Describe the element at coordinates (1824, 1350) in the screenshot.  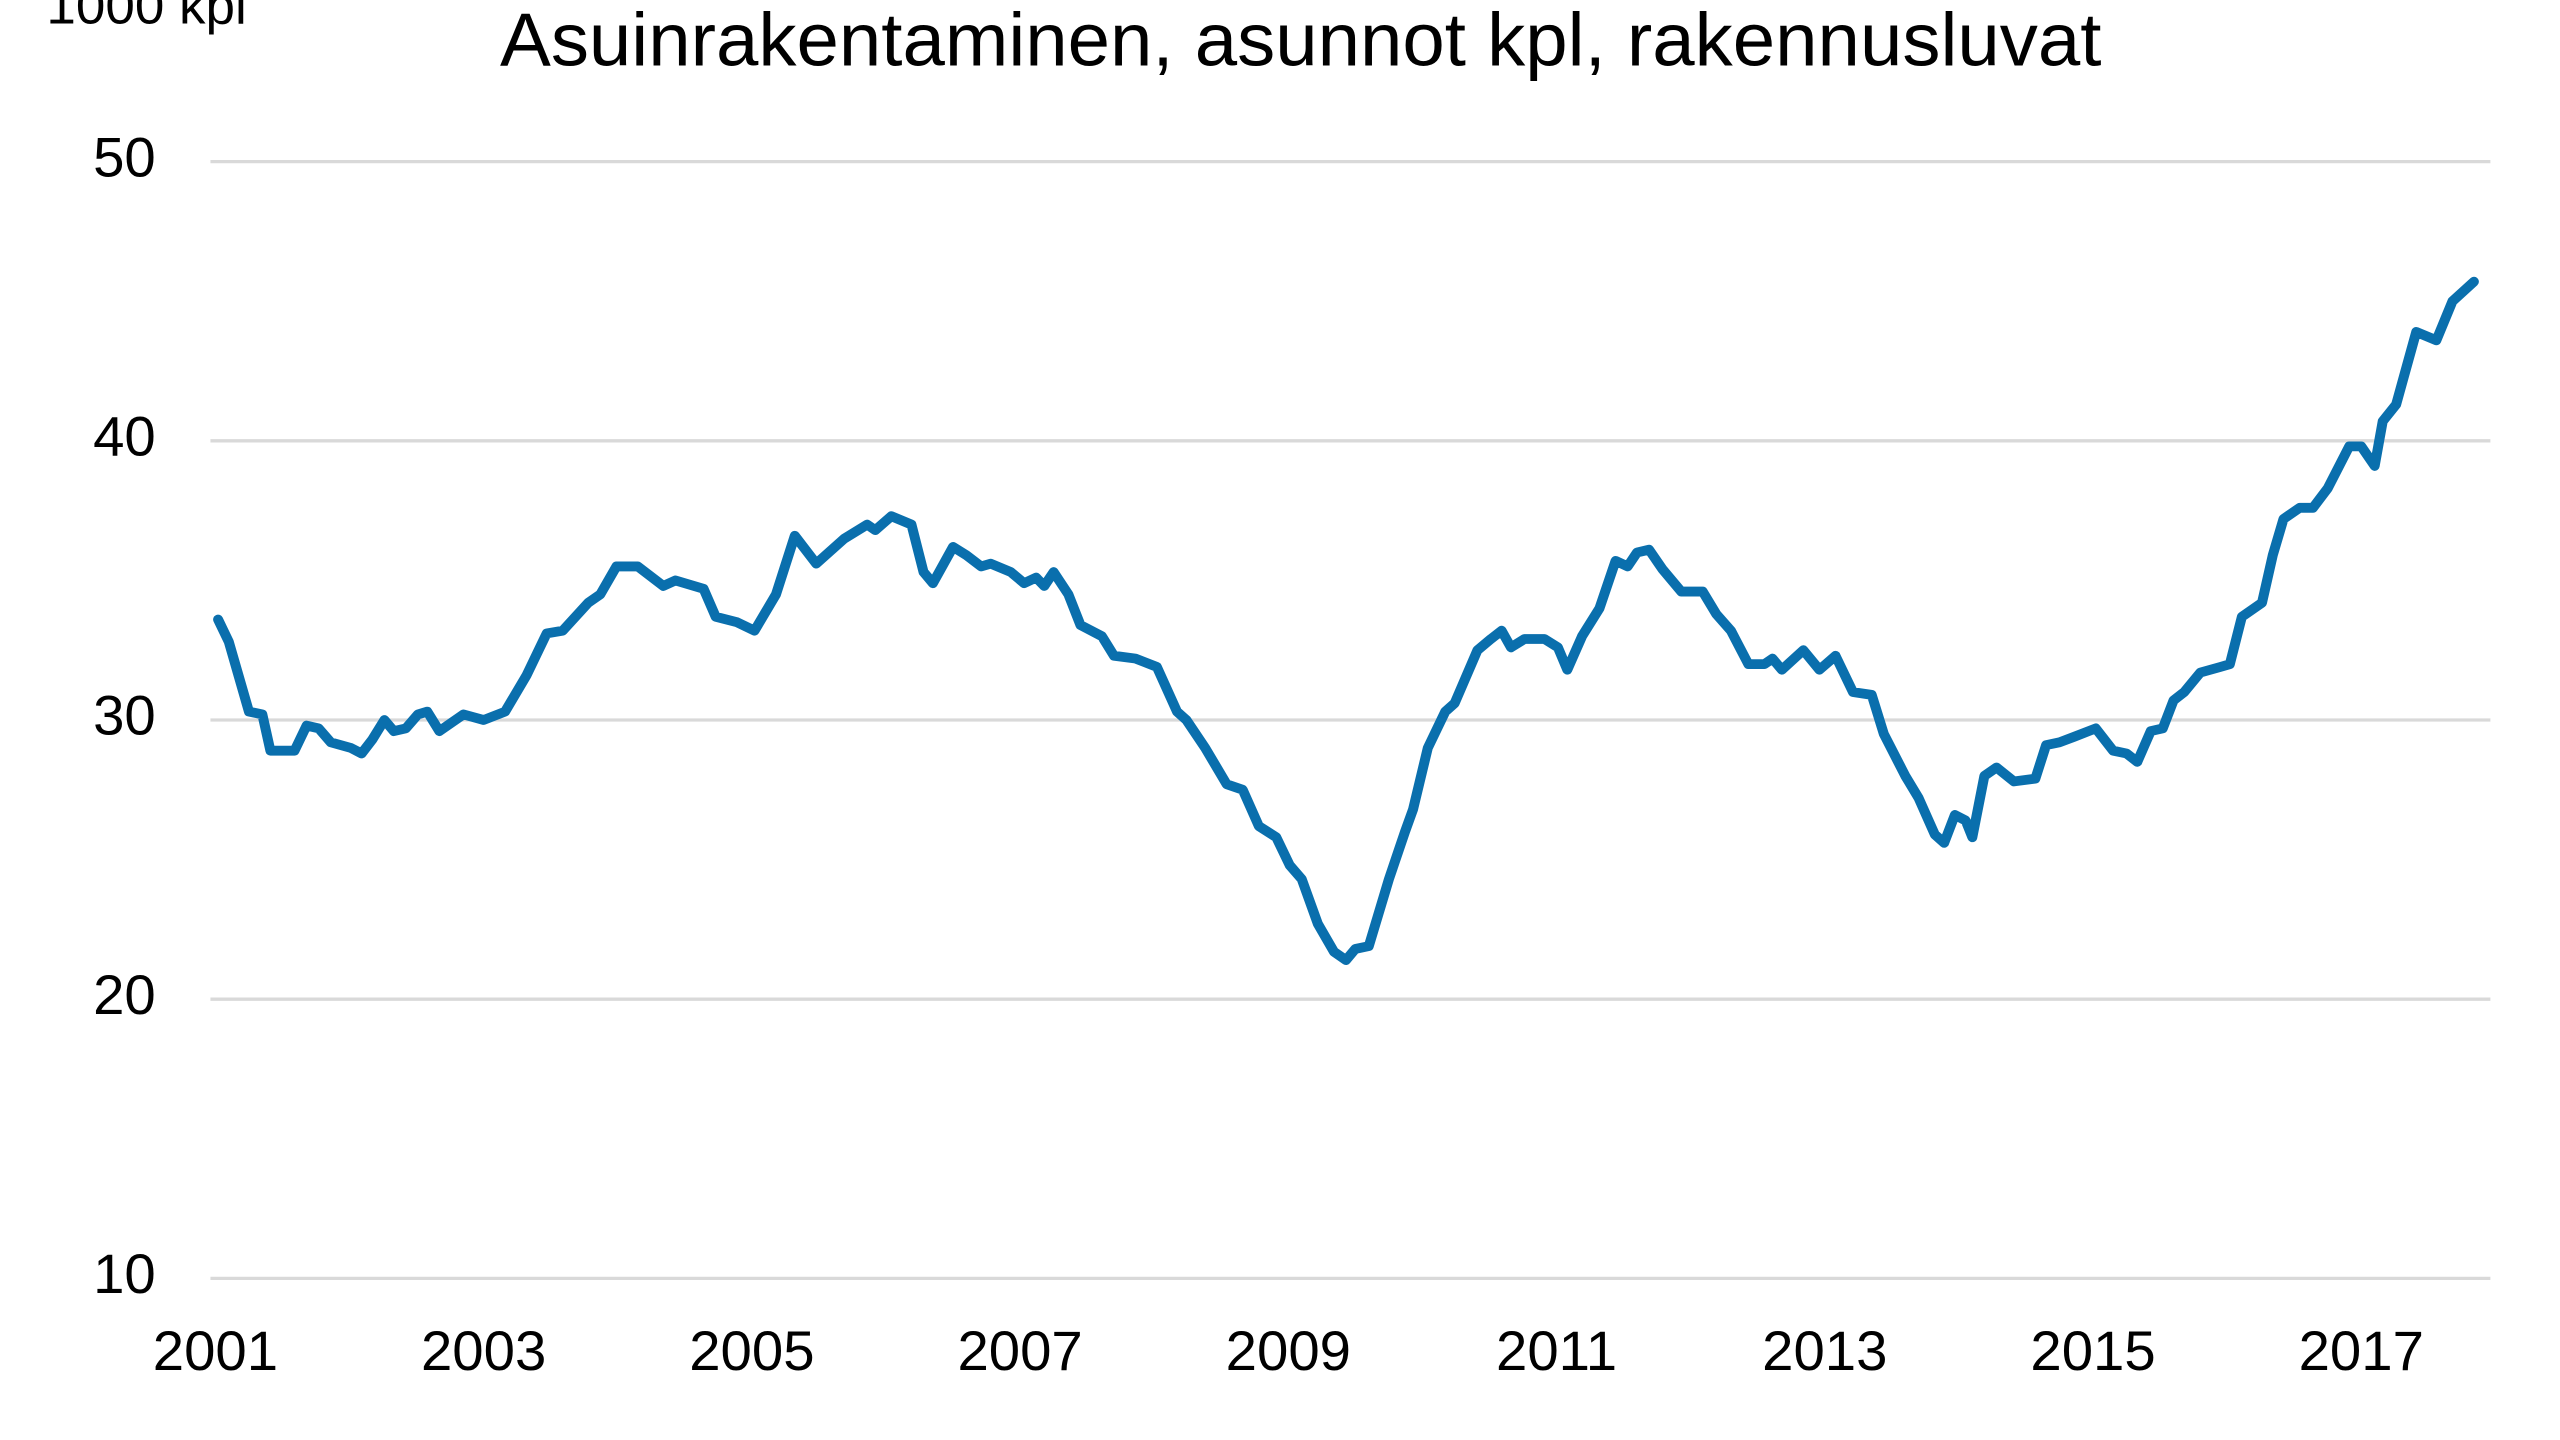
I see `x-tick-label: 2013` at that location.